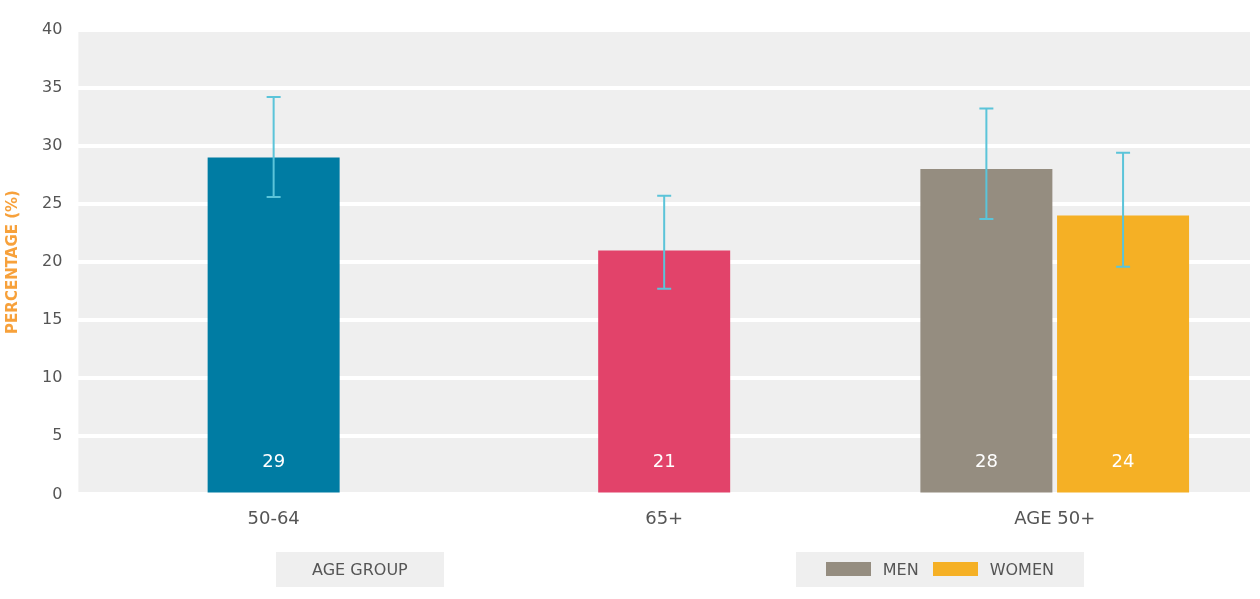 This screenshot has width=1260, height=599. I want to click on x-tick-label: 65+, so click(664, 517).